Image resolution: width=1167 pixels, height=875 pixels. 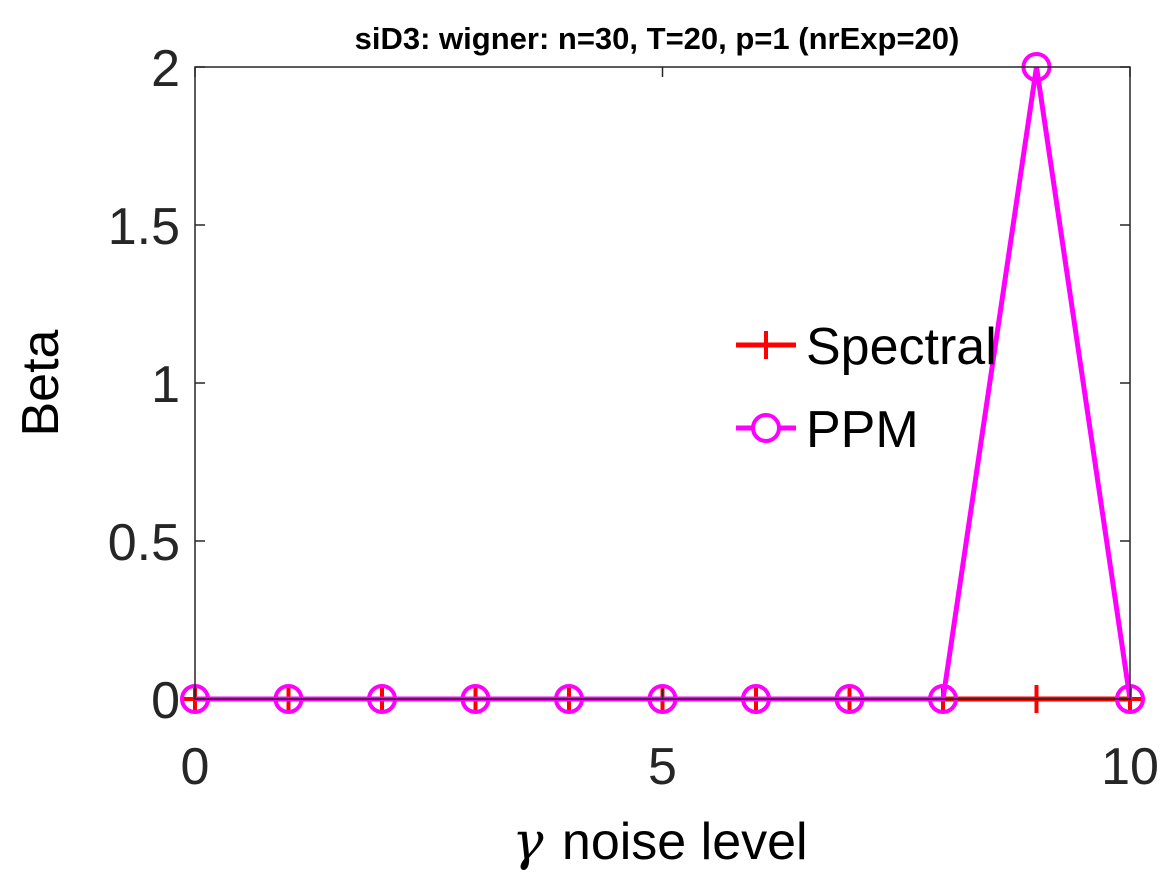 What do you see at coordinates (165, 385) in the screenshot?
I see `y-tick-label: 1` at bounding box center [165, 385].